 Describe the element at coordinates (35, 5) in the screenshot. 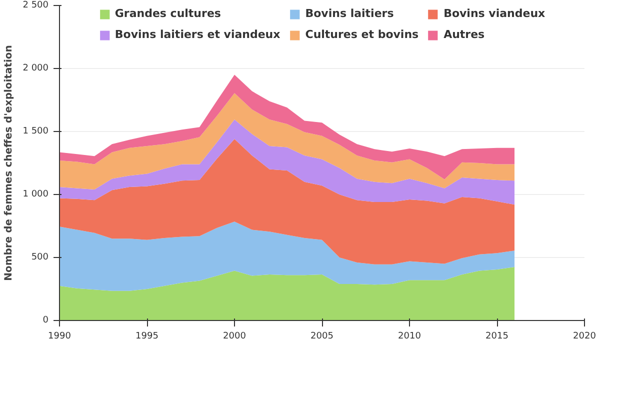

I see `y-tick-label: 2 500` at that location.